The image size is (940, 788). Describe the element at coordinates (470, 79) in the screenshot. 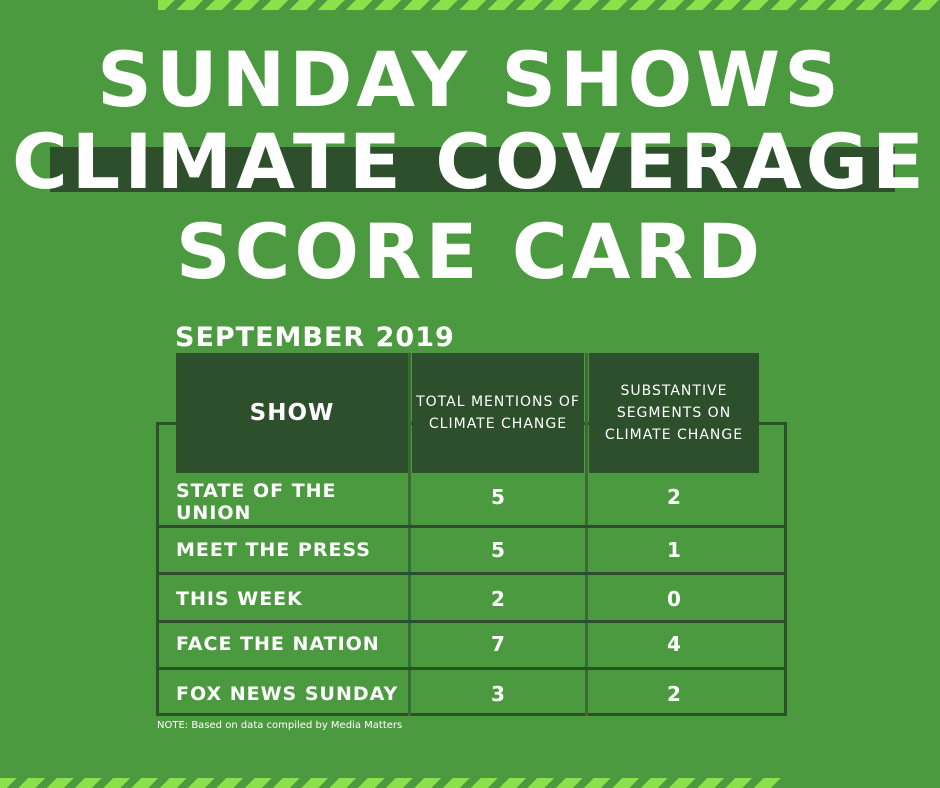

I see `title-line-1: SUNDAY SHOWS` at that location.